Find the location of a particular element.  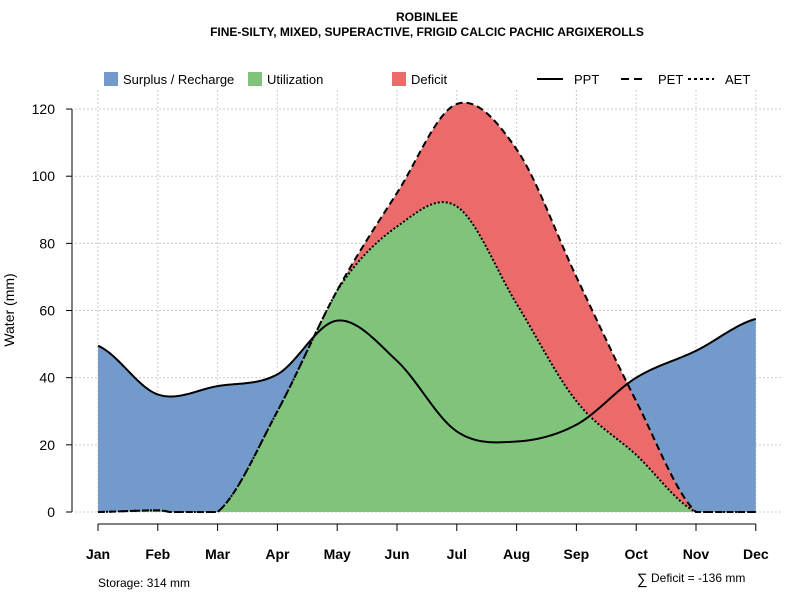

legend-swatch-utilization is located at coordinates (255, 79).